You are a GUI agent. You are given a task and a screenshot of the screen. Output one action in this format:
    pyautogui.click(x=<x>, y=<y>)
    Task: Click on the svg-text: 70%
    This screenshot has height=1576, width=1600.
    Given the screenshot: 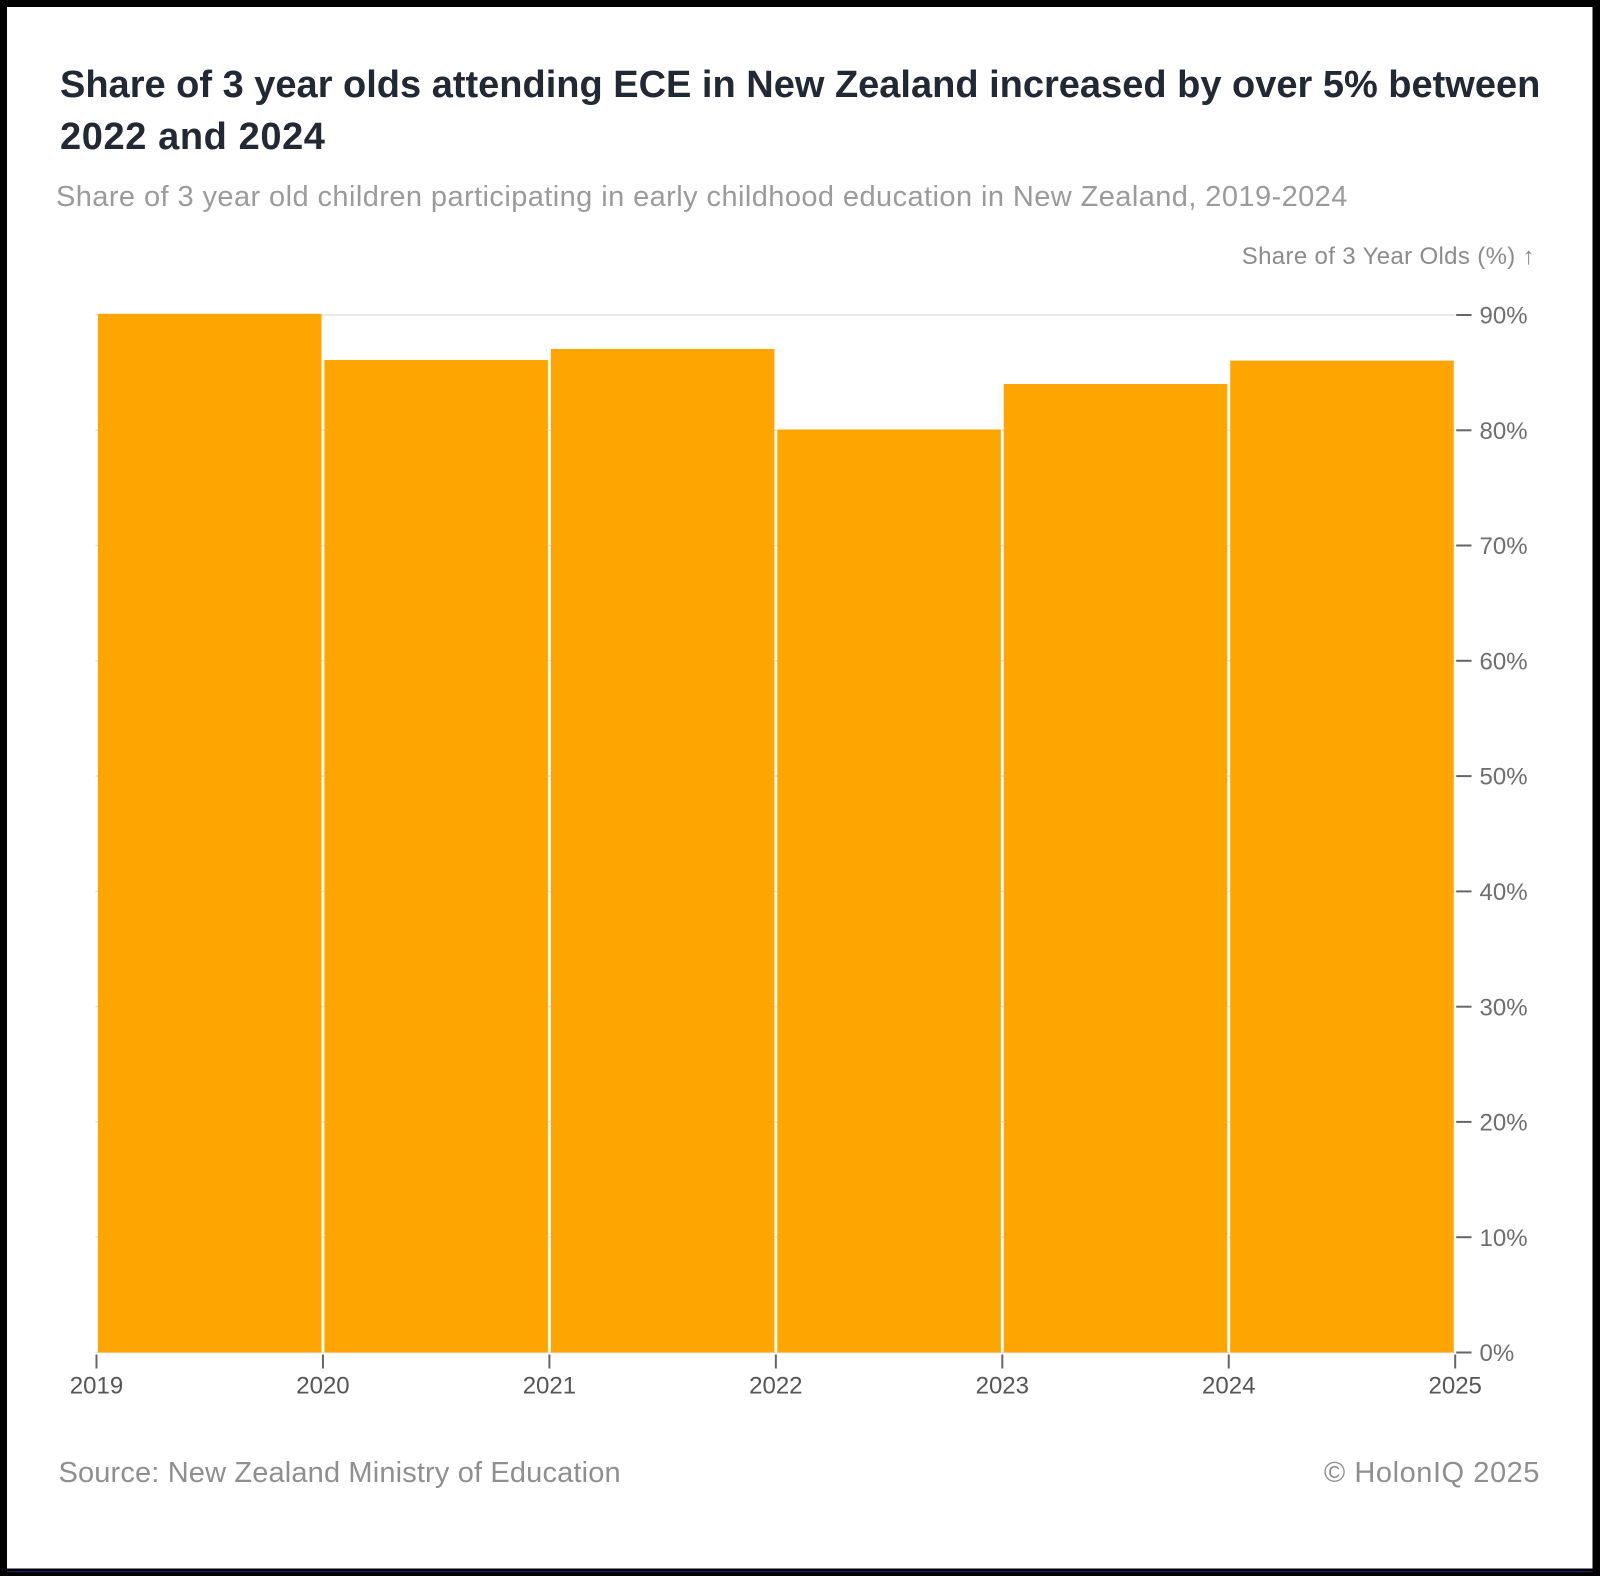 What is the action you would take?
    pyautogui.click(x=1504, y=546)
    